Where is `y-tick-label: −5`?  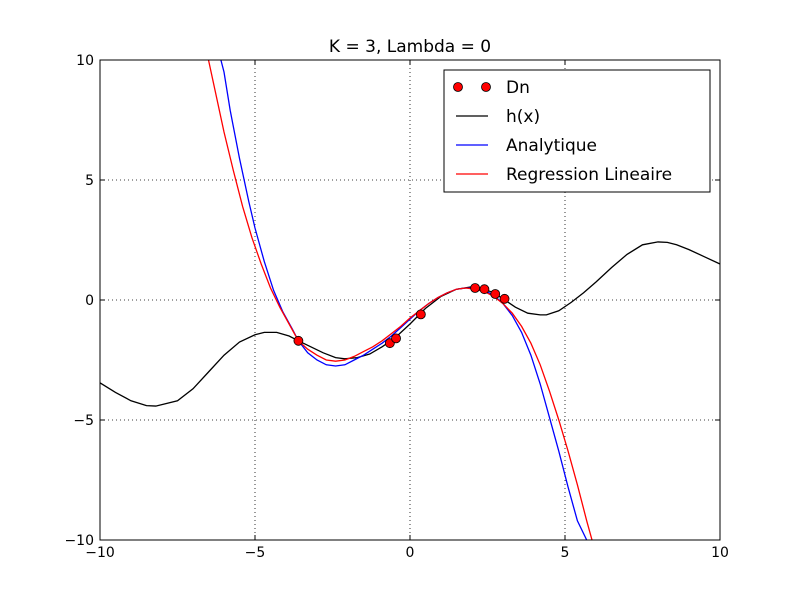
y-tick-label: −5 is located at coordinates (83, 421).